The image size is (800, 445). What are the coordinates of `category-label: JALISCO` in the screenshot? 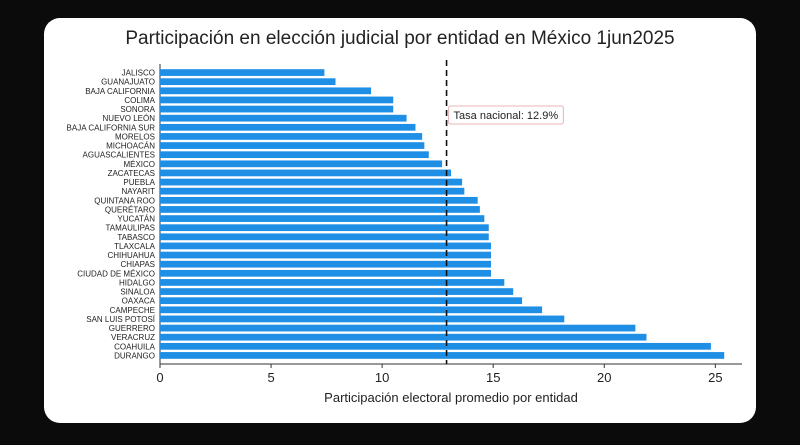 It's located at (138, 73).